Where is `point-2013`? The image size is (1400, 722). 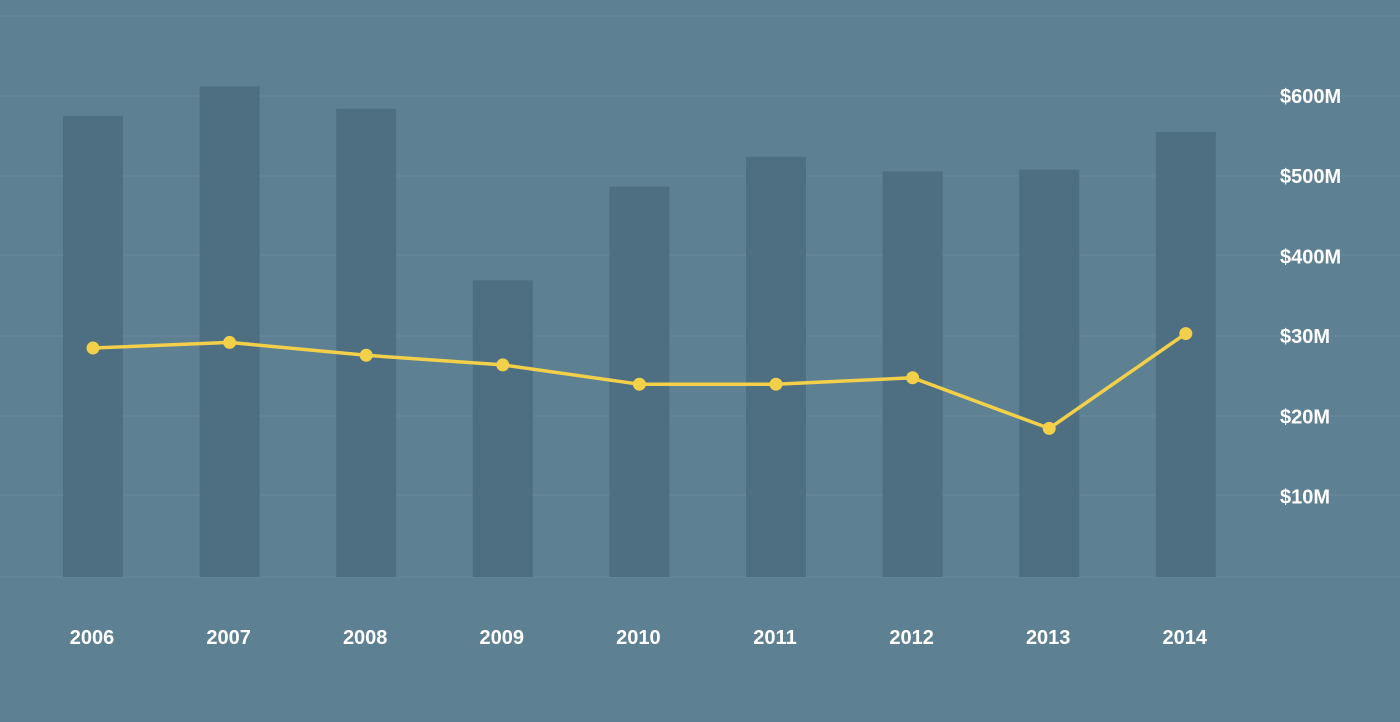 point-2013 is located at coordinates (1049, 428).